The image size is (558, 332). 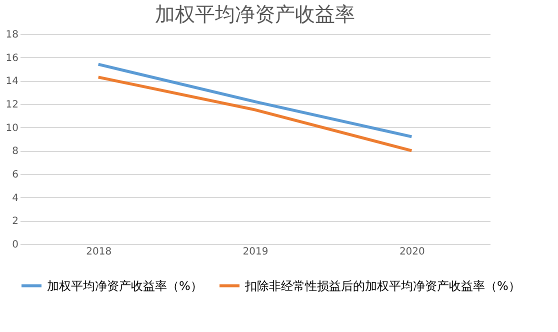 I want to click on y-tick-label: 6, so click(x=15, y=175).